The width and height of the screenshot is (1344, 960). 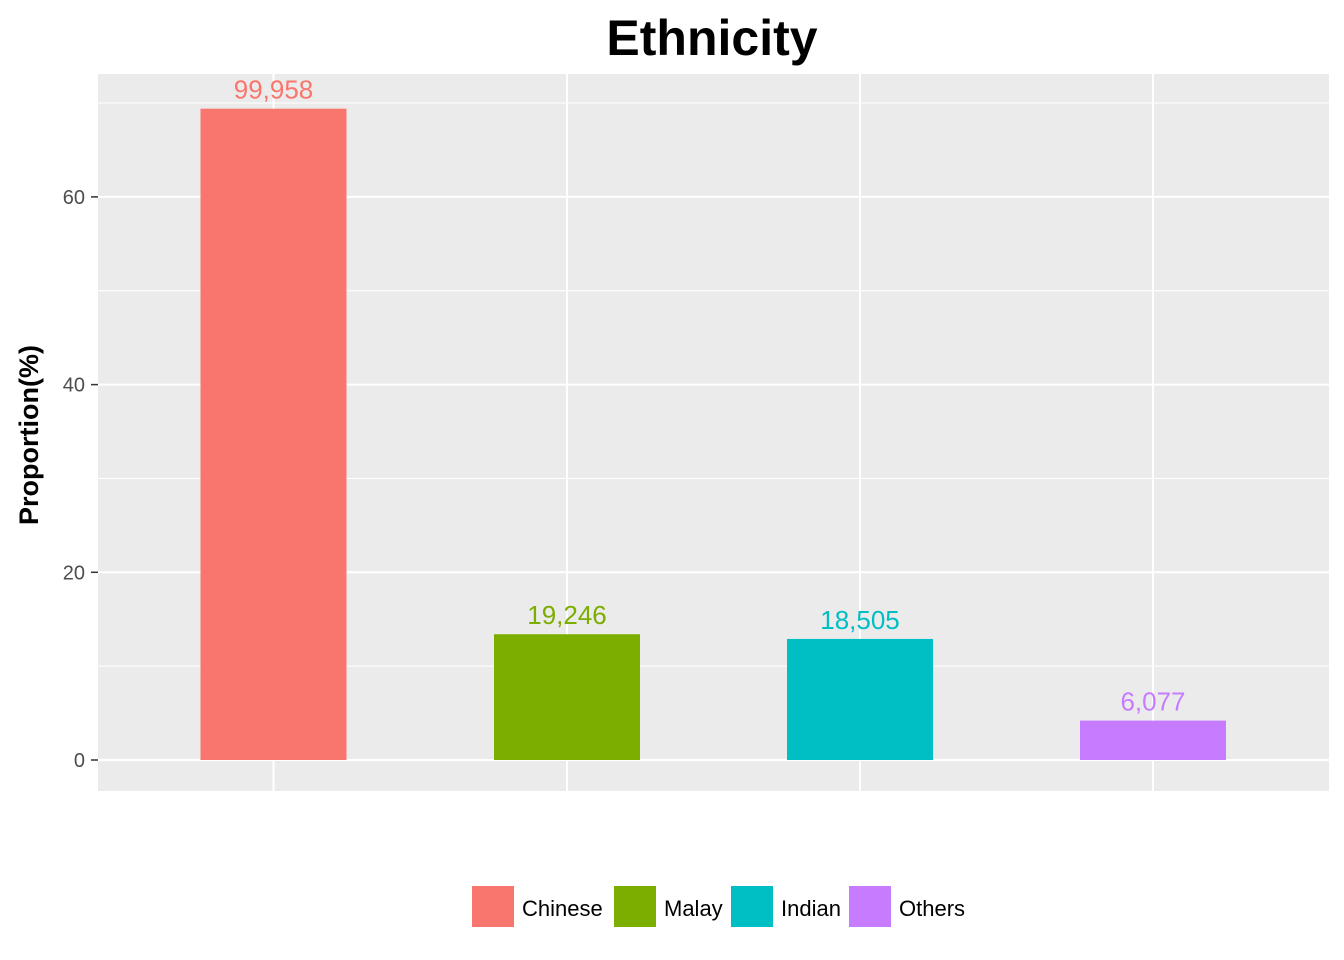 What do you see at coordinates (274, 90) in the screenshot?
I see `data-label-chinese: 99,958` at bounding box center [274, 90].